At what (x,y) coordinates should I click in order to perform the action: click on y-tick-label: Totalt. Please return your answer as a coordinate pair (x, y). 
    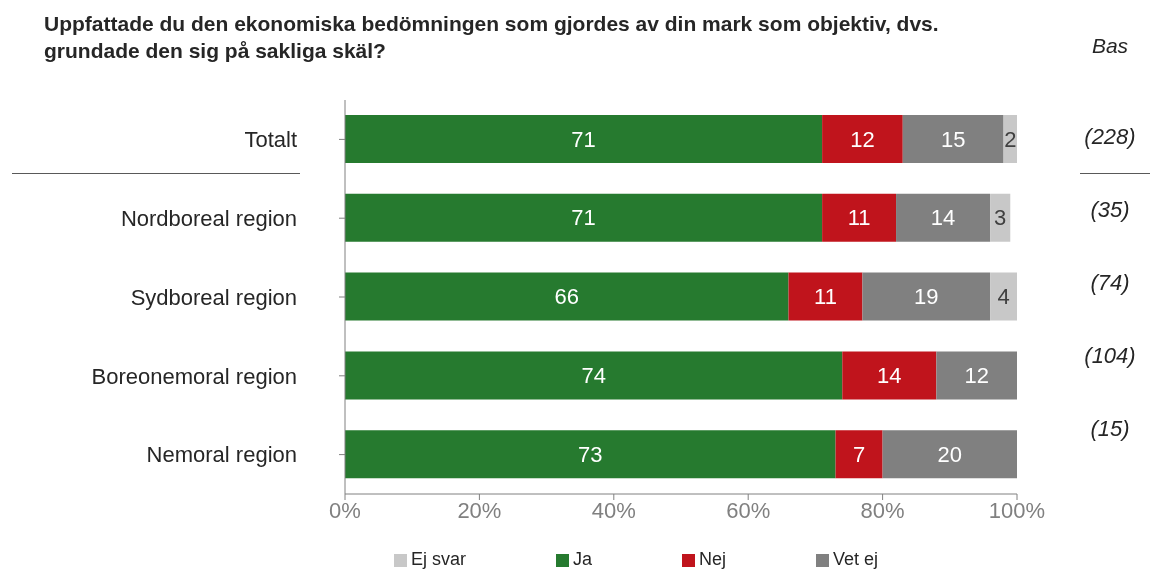
    Looking at the image, I should click on (270, 140).